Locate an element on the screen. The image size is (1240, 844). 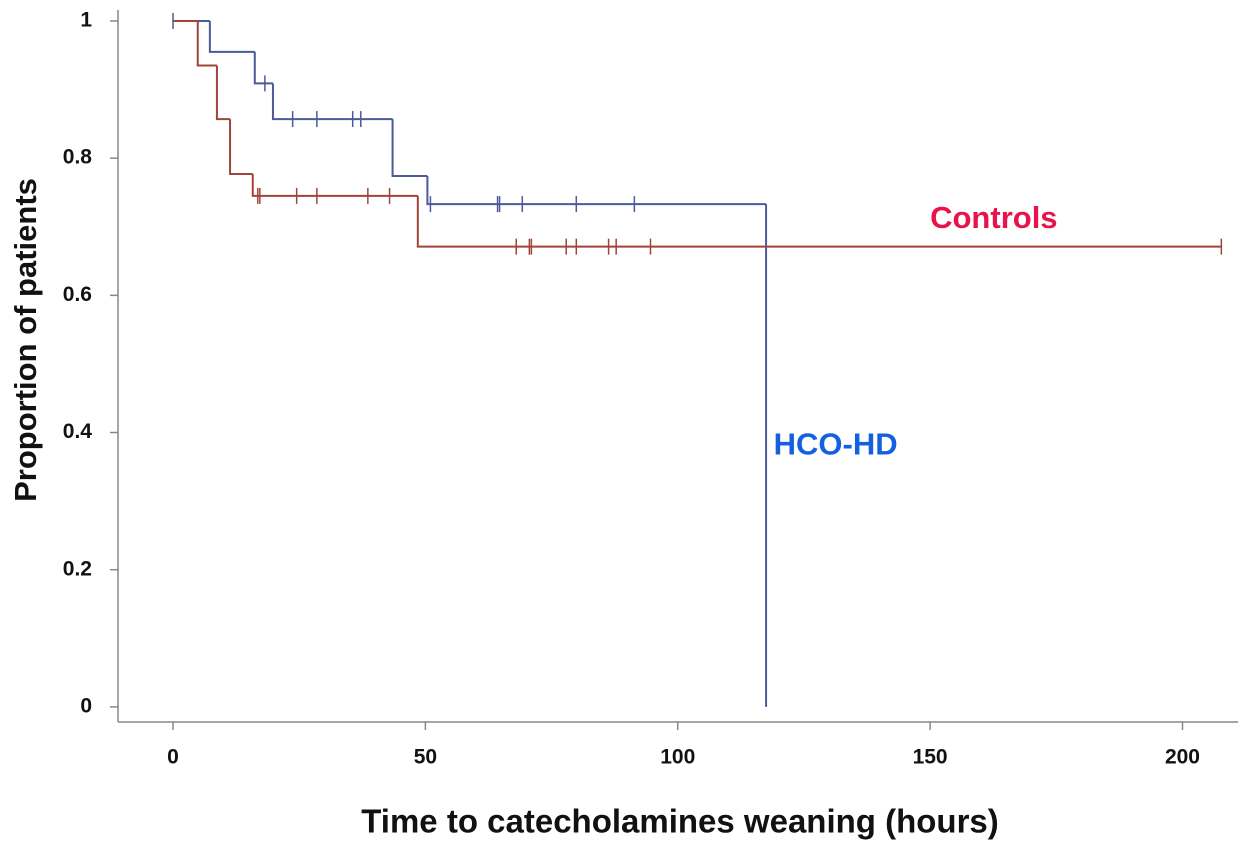
y-tick-label: 0 is located at coordinates (86, 705).